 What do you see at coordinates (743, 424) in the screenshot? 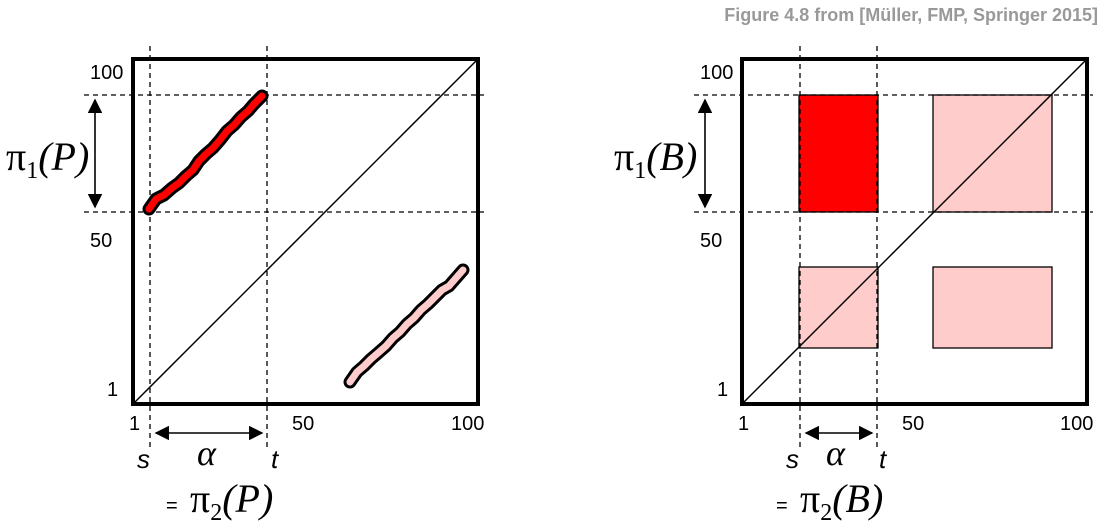
I see `right-x-tick-1: 1` at bounding box center [743, 424].